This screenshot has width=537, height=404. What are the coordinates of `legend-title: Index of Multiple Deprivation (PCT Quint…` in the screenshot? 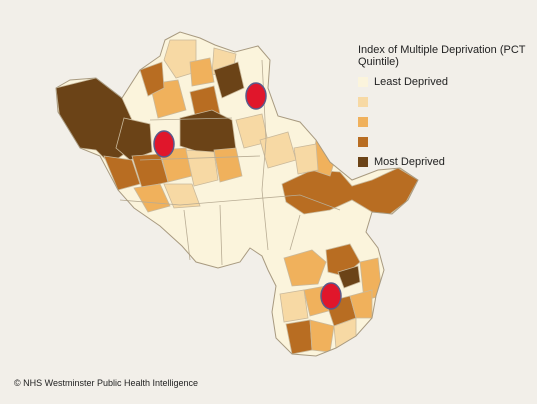 It's located at (442, 56).